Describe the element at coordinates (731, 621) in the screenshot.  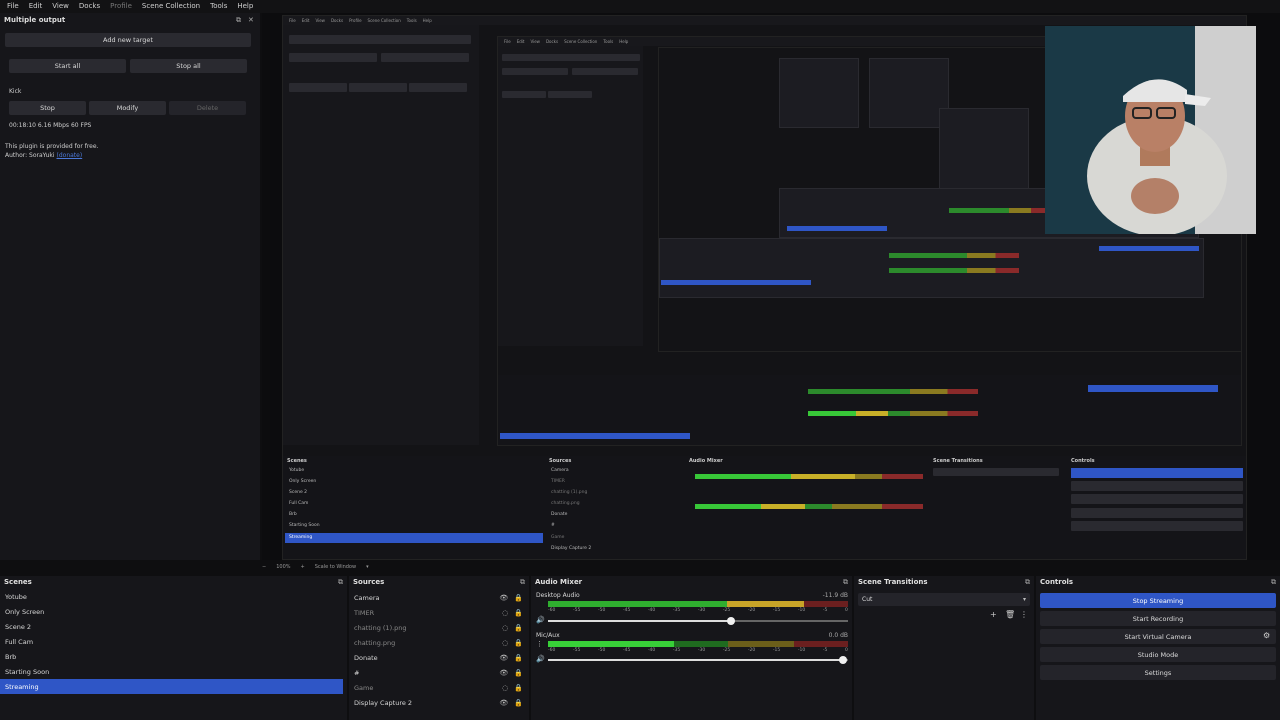
I see `desktop-audio-slider-knob` at that location.